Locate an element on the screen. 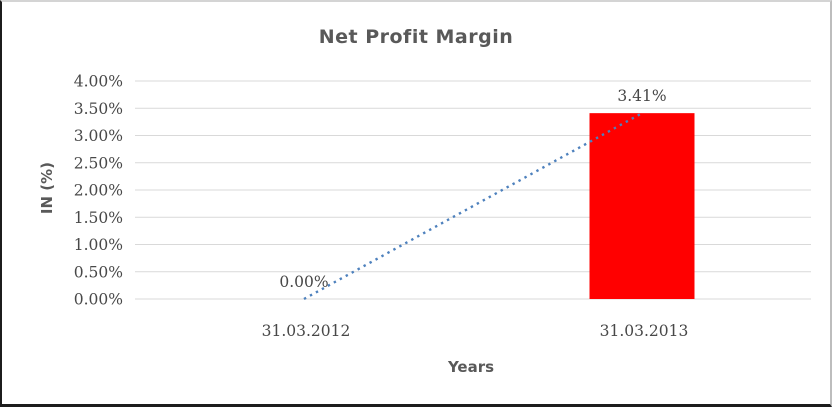  y-tick-label: 0.50% is located at coordinates (98, 272).